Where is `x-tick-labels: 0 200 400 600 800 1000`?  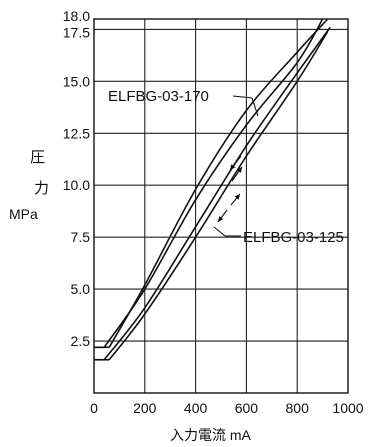 x-tick-labels: 0 200 400 600 800 1000 is located at coordinates (227, 408).